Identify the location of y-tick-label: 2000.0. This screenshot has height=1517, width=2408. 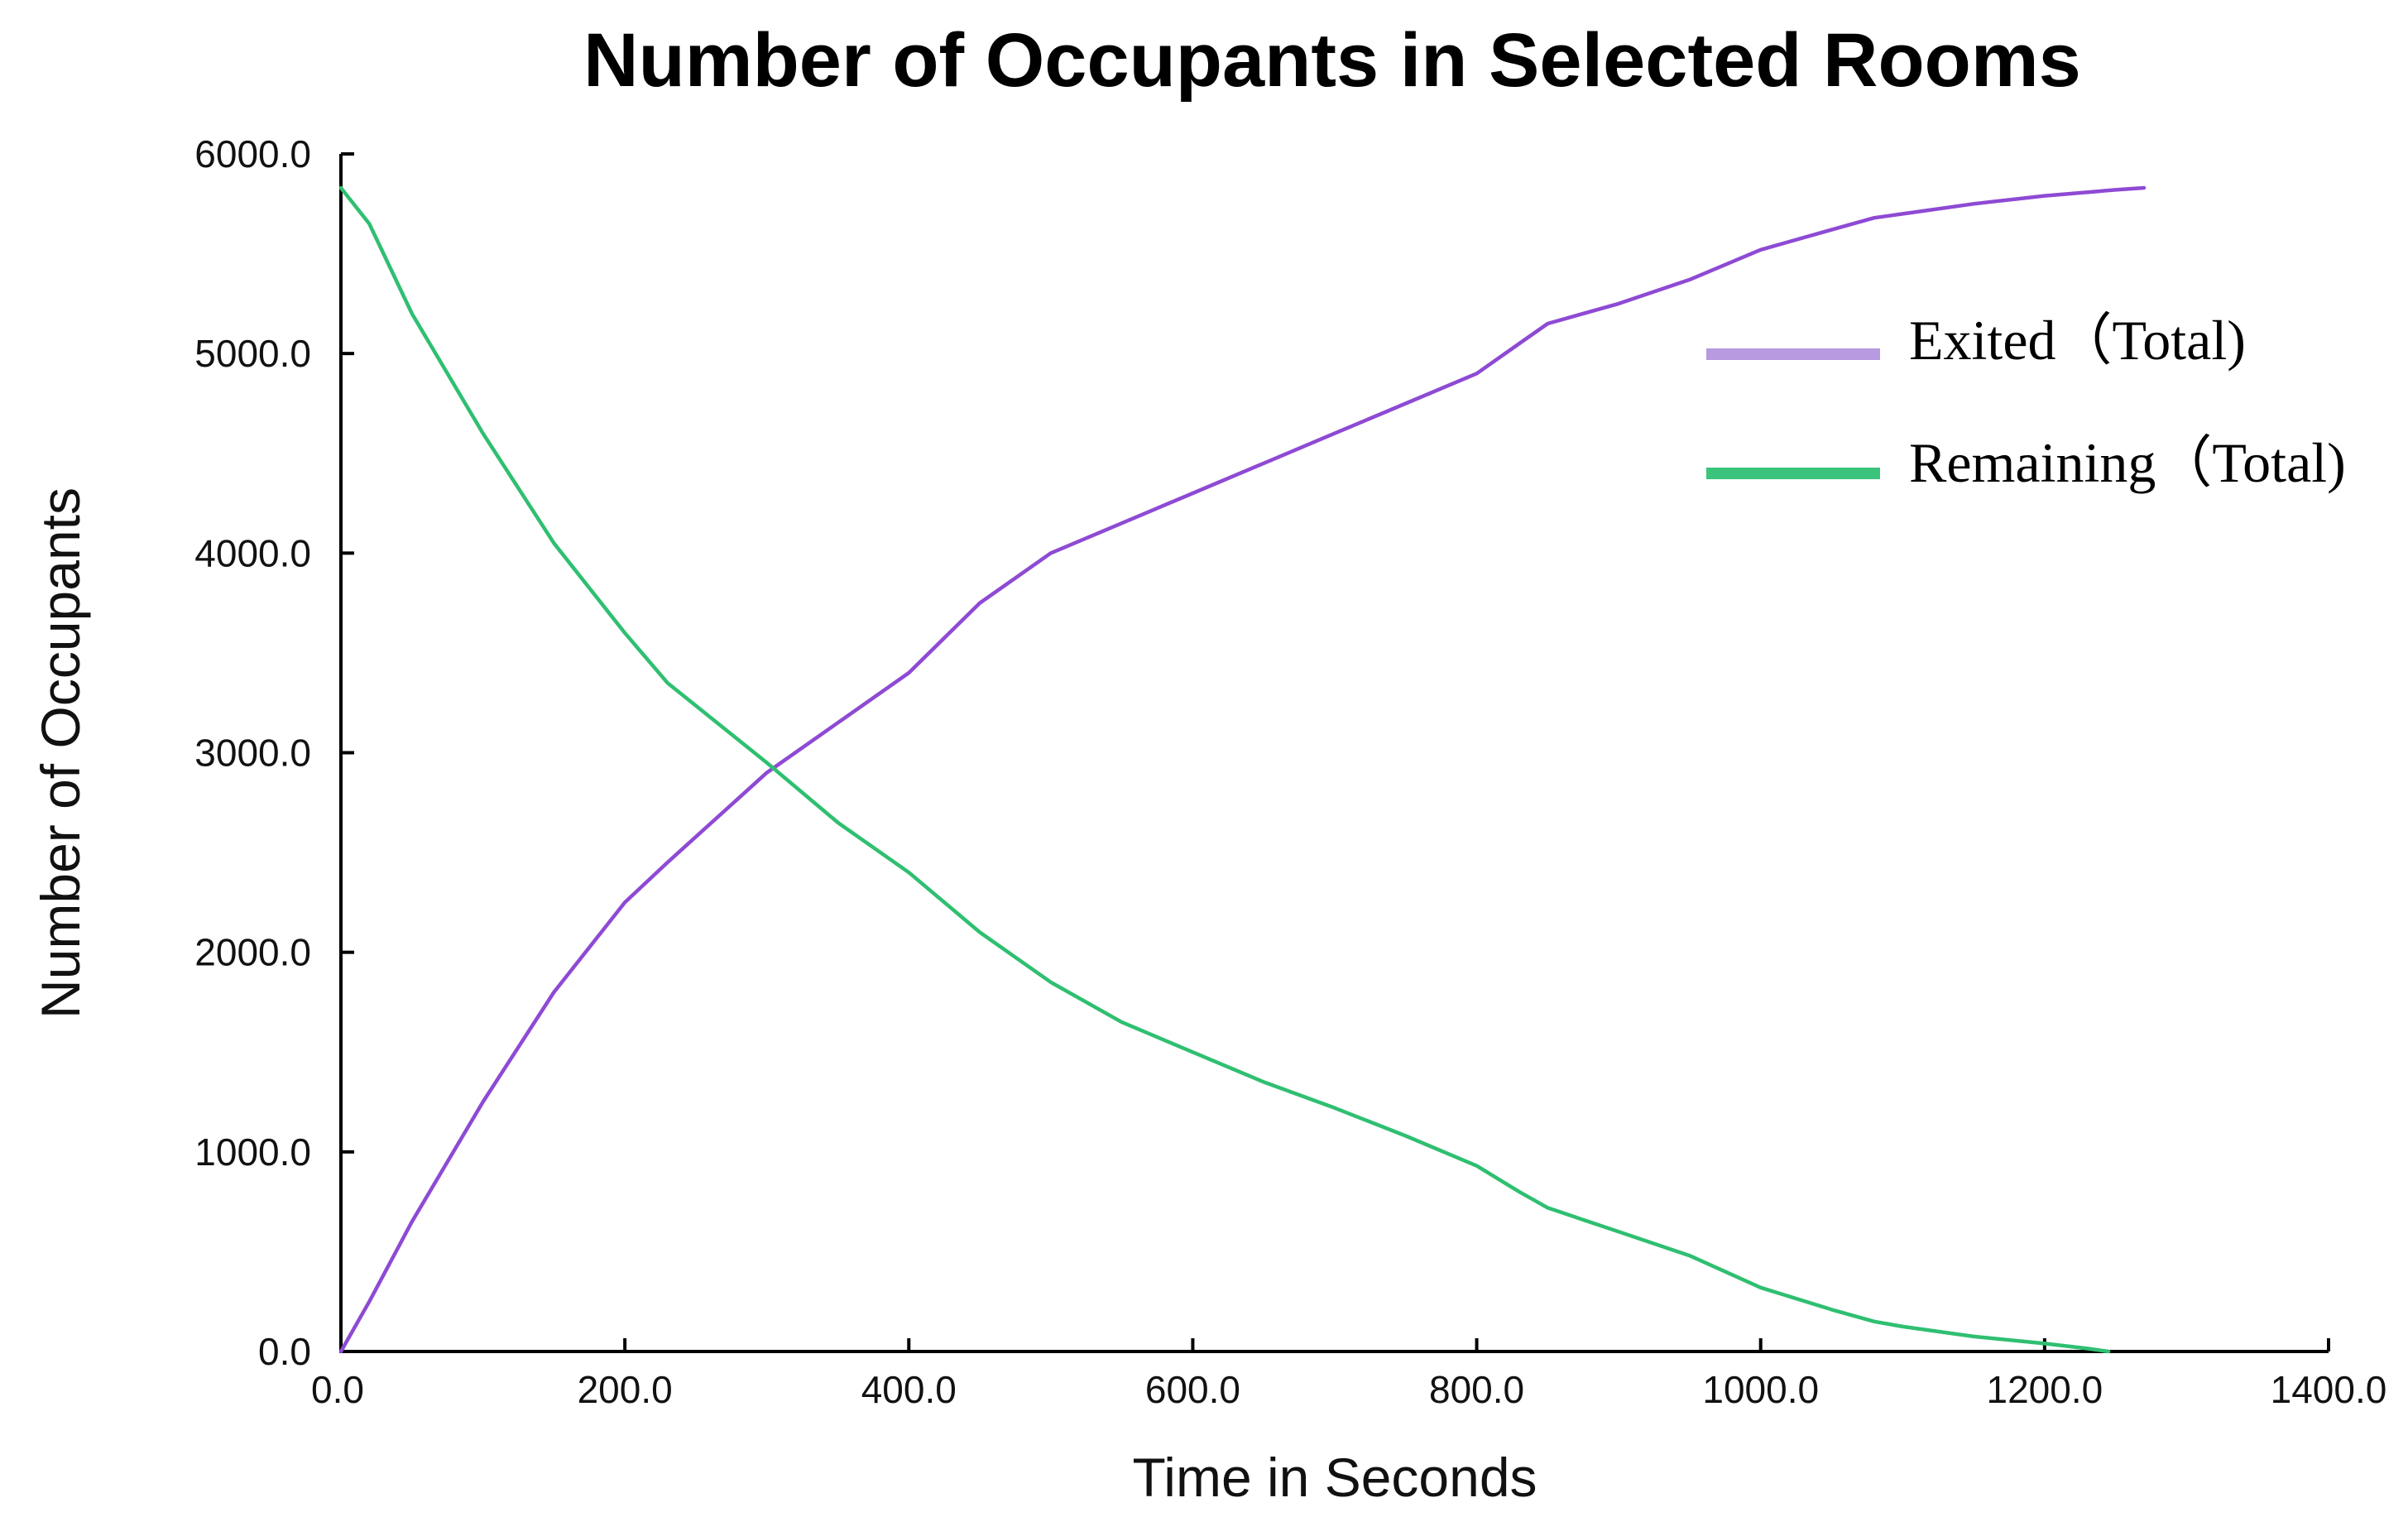
(252, 952).